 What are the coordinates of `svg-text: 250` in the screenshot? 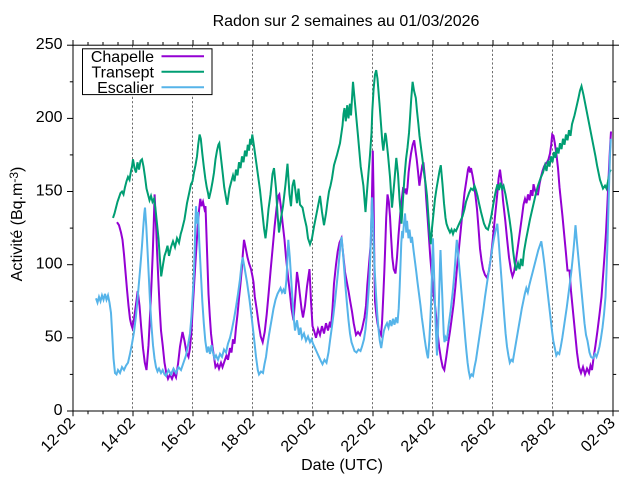 It's located at (49, 44).